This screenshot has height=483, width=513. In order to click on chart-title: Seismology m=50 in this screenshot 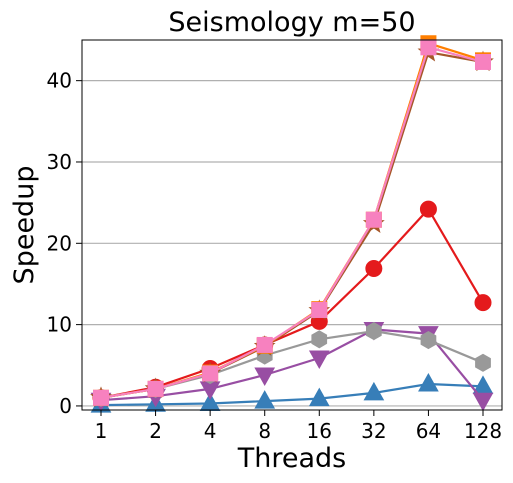, I will do `click(291, 22)`.